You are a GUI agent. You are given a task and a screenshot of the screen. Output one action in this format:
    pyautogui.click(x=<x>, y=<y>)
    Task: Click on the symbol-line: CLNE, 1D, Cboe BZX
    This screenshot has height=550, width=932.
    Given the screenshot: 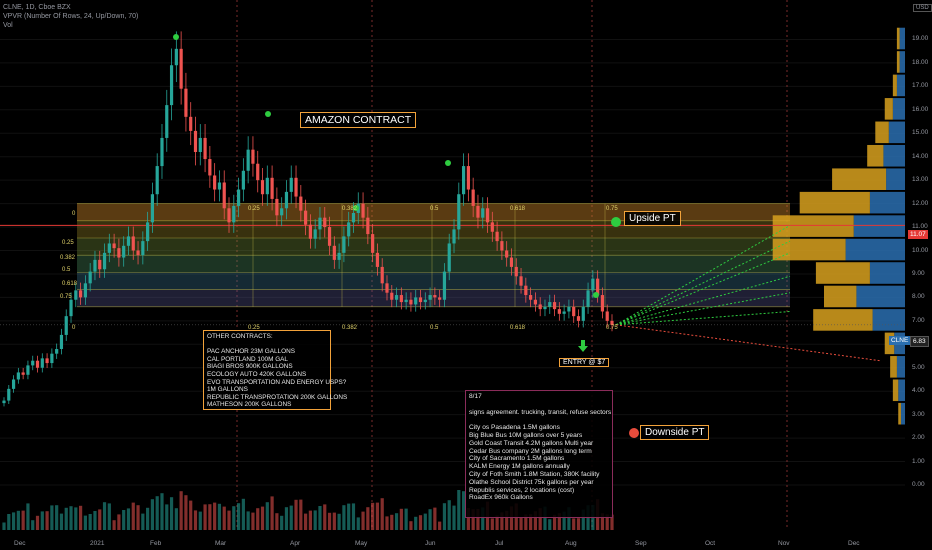 What is the action you would take?
    pyautogui.click(x=37, y=7)
    